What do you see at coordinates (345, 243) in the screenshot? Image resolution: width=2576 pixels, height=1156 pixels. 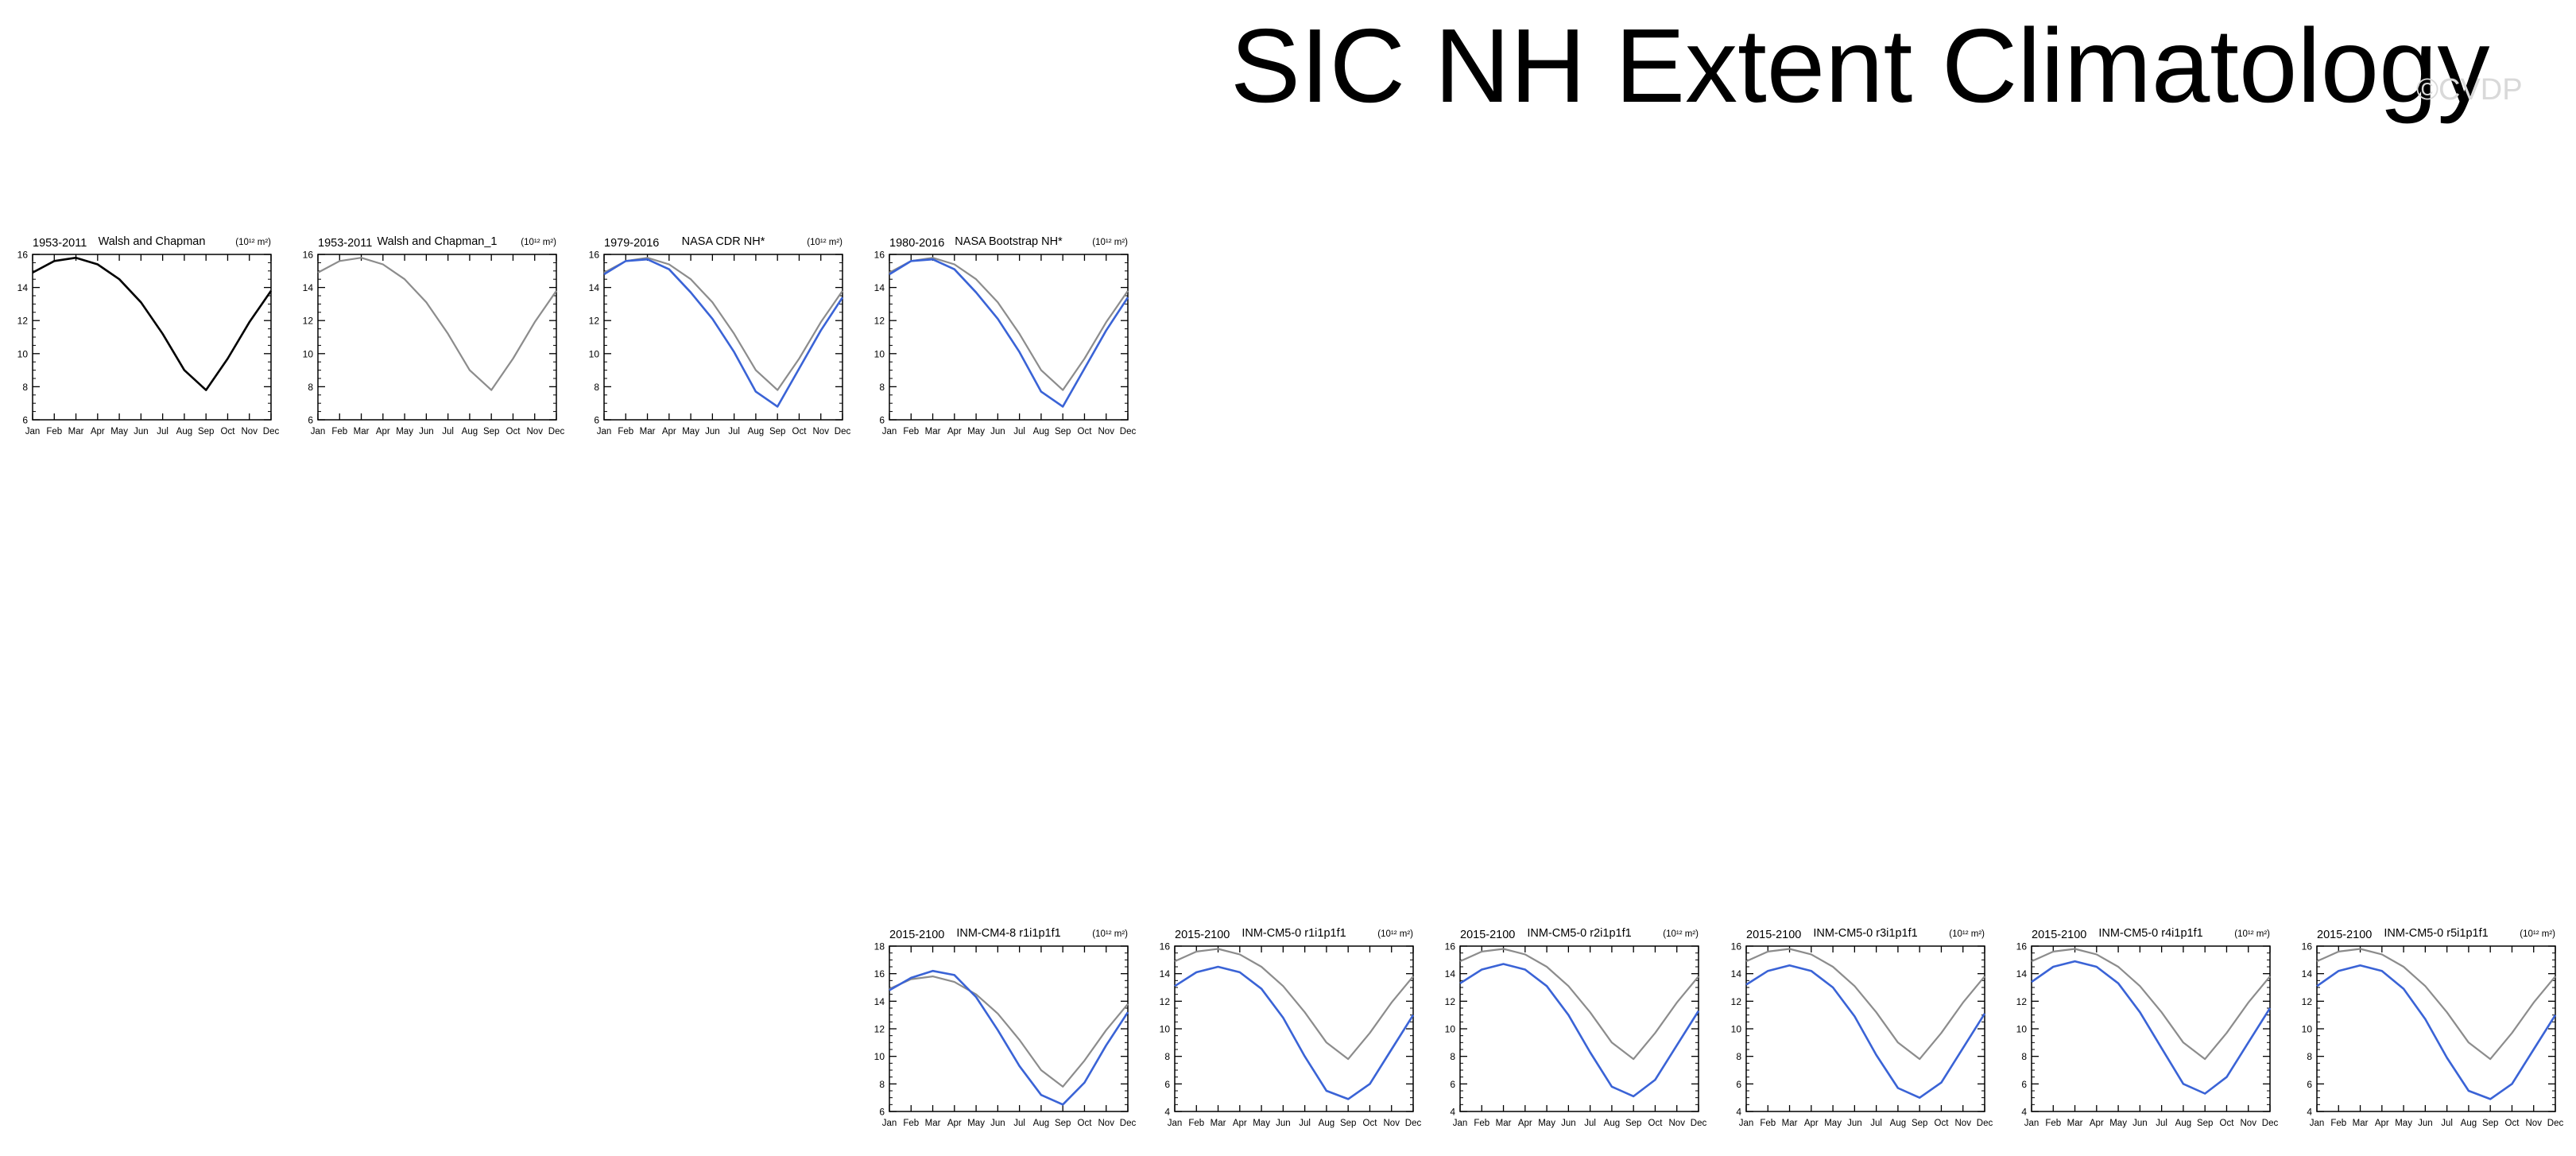 I see `panel-period-label: 1953-2011` at bounding box center [345, 243].